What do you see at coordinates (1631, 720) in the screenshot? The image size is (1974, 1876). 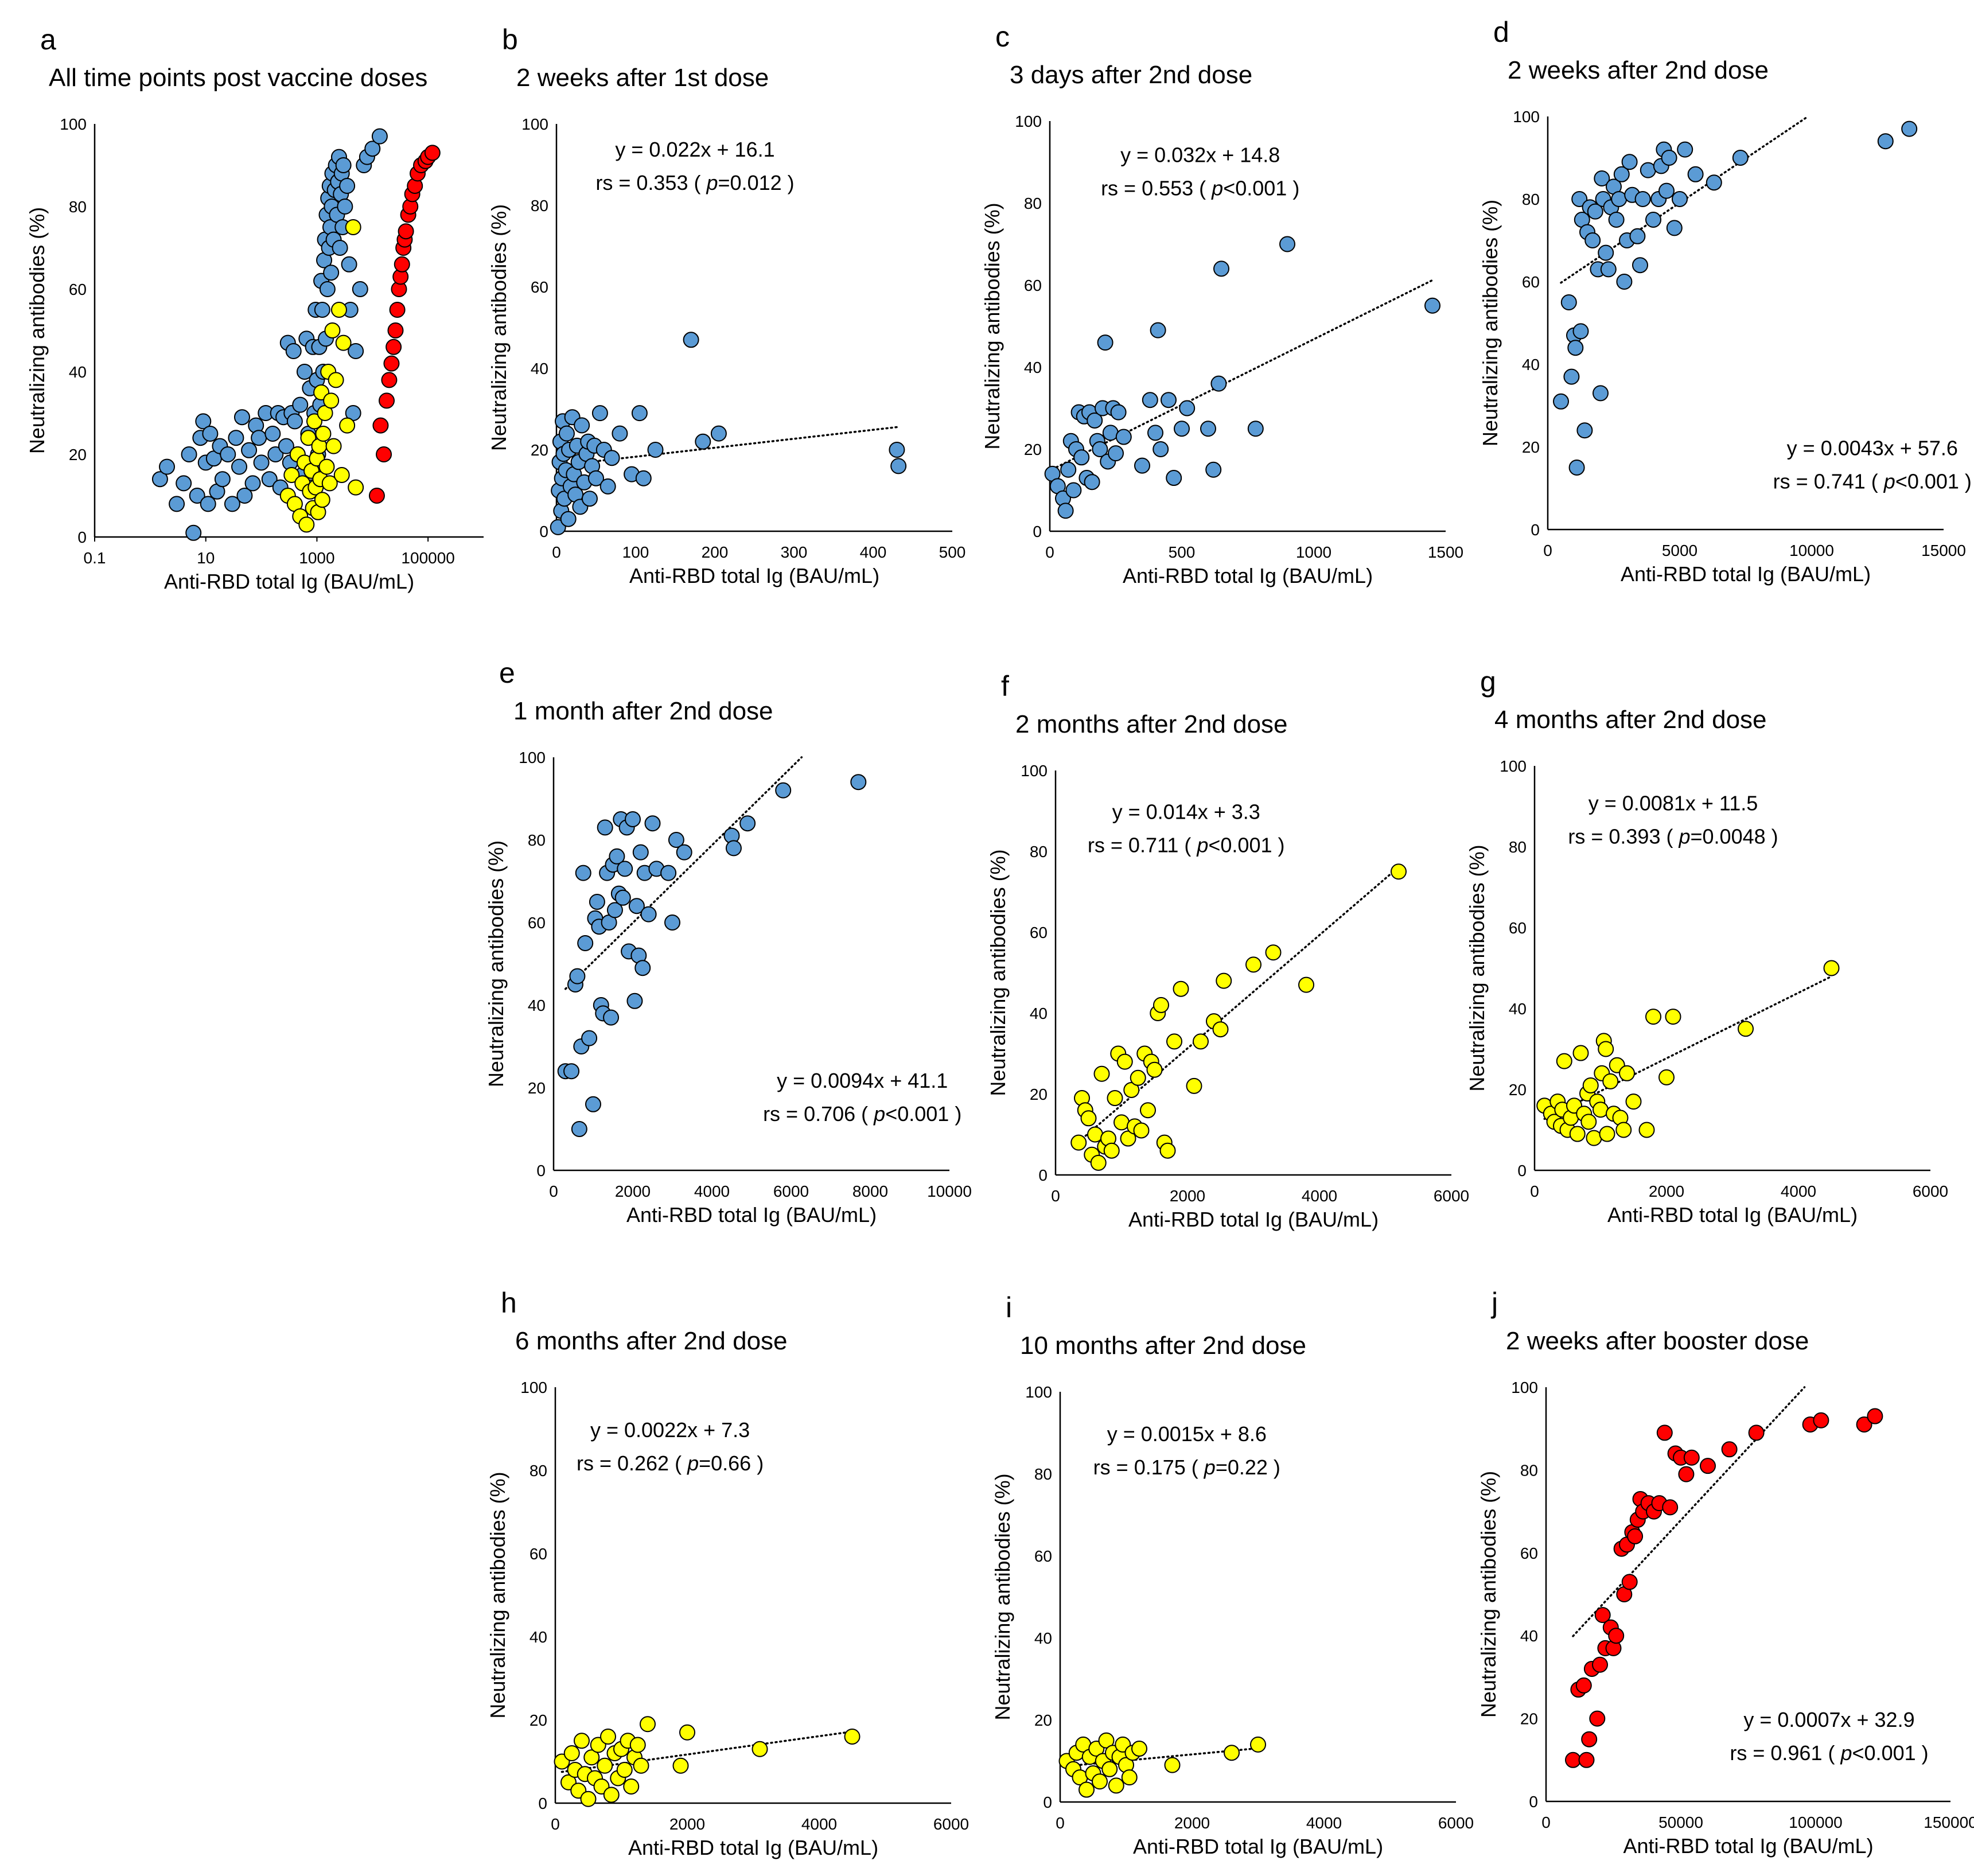 I see `chart-title: 4 months after 2nd dose` at bounding box center [1631, 720].